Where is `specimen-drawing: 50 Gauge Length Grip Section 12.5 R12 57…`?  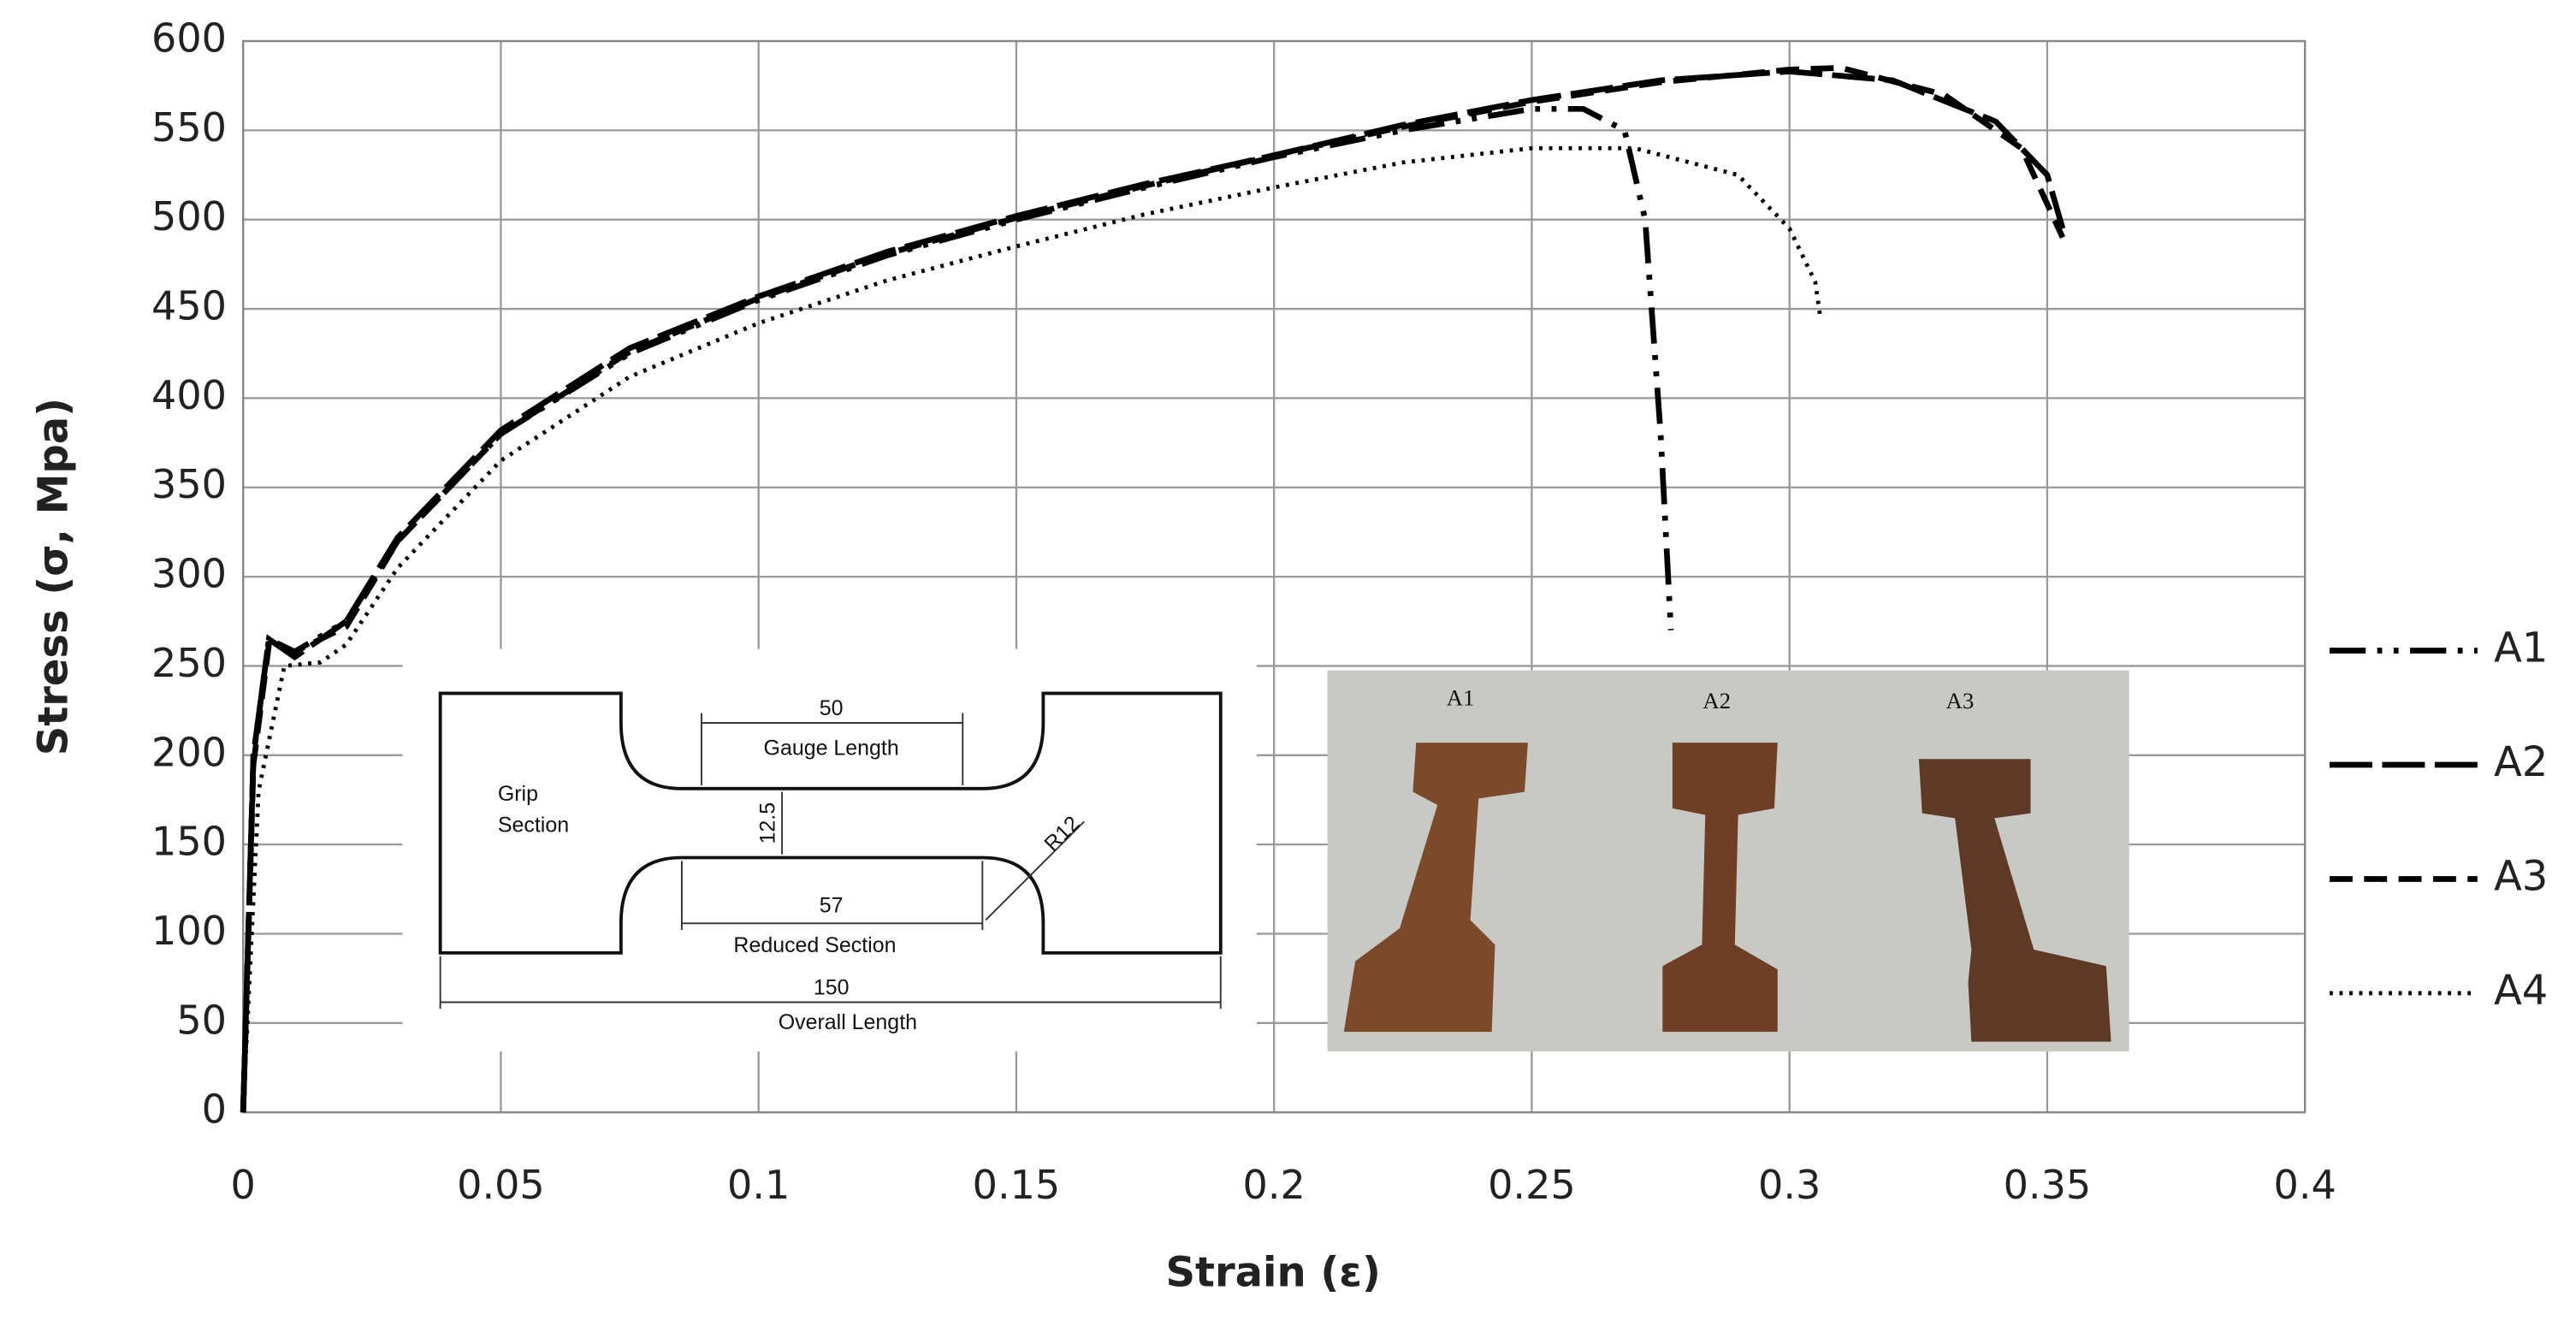
specimen-drawing: 50 Gauge Length Grip Section 12.5 R12 57… is located at coordinates (830, 850).